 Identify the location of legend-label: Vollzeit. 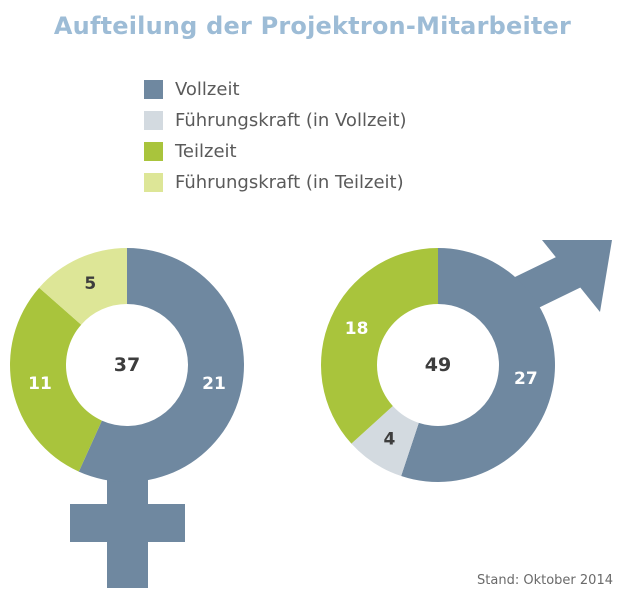
(207, 89).